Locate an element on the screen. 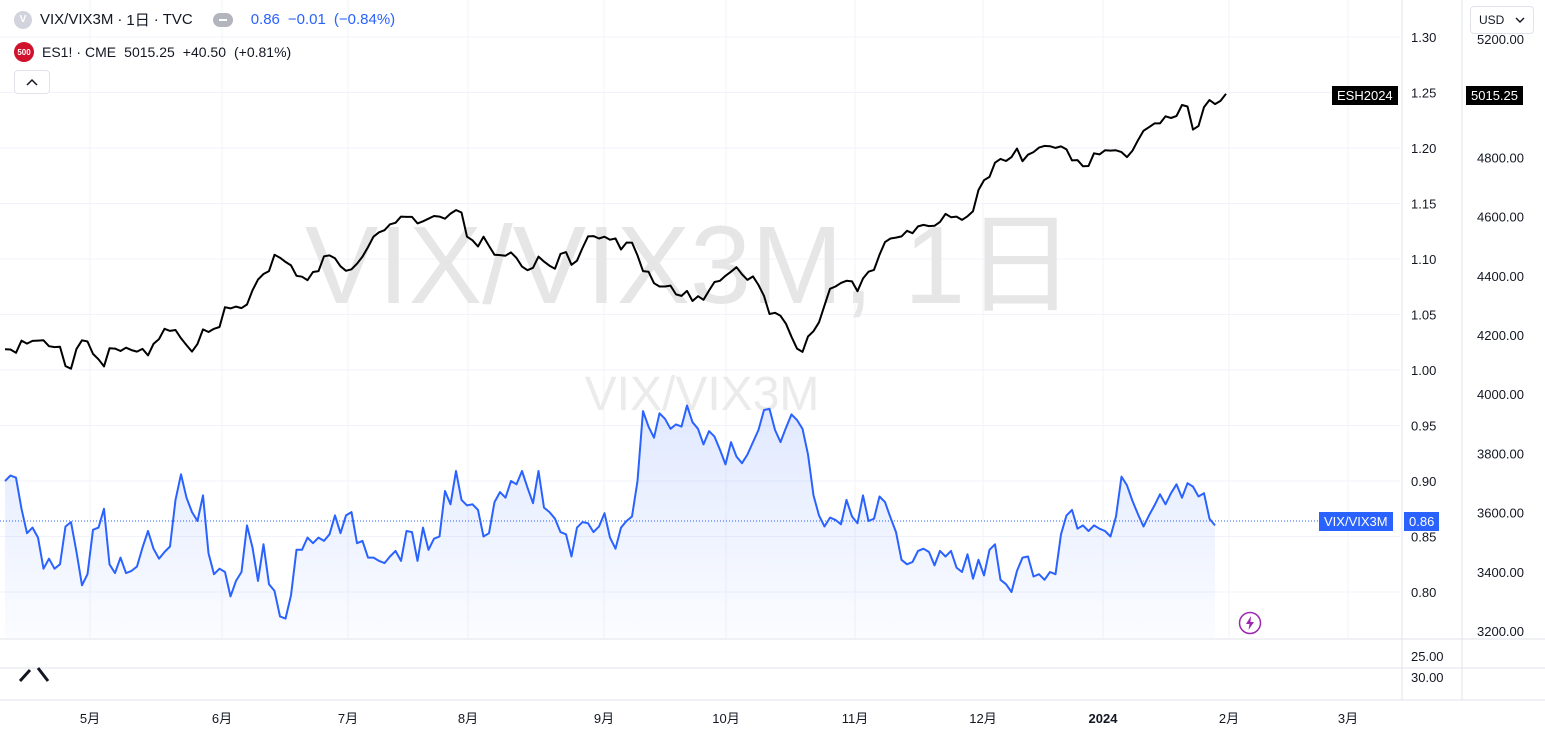 The width and height of the screenshot is (1545, 736). right-axis-tick: 3200.00 is located at coordinates (1500, 631).